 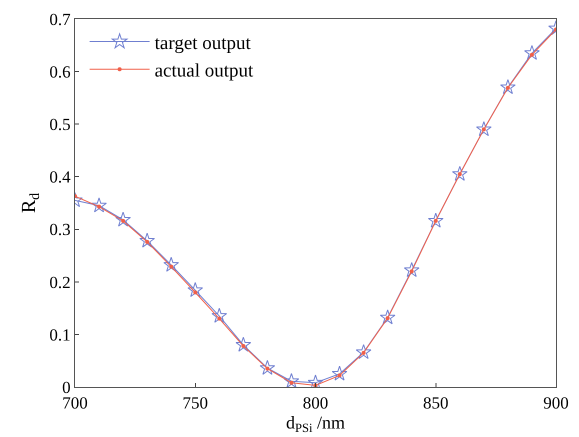 I want to click on legend-label: target output, so click(x=203, y=43).